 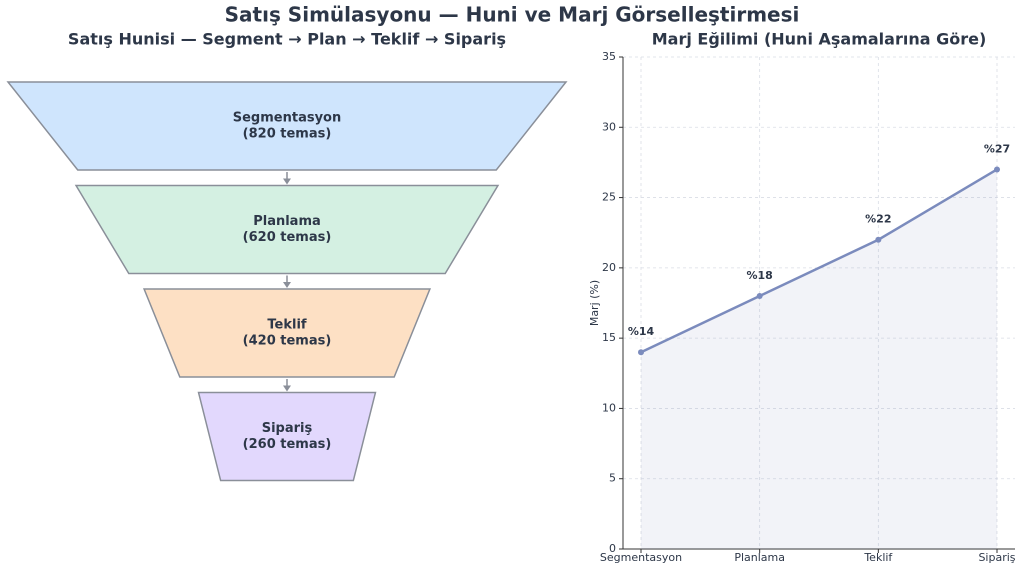 I want to click on y-tick-label: 5, so click(x=612, y=478).